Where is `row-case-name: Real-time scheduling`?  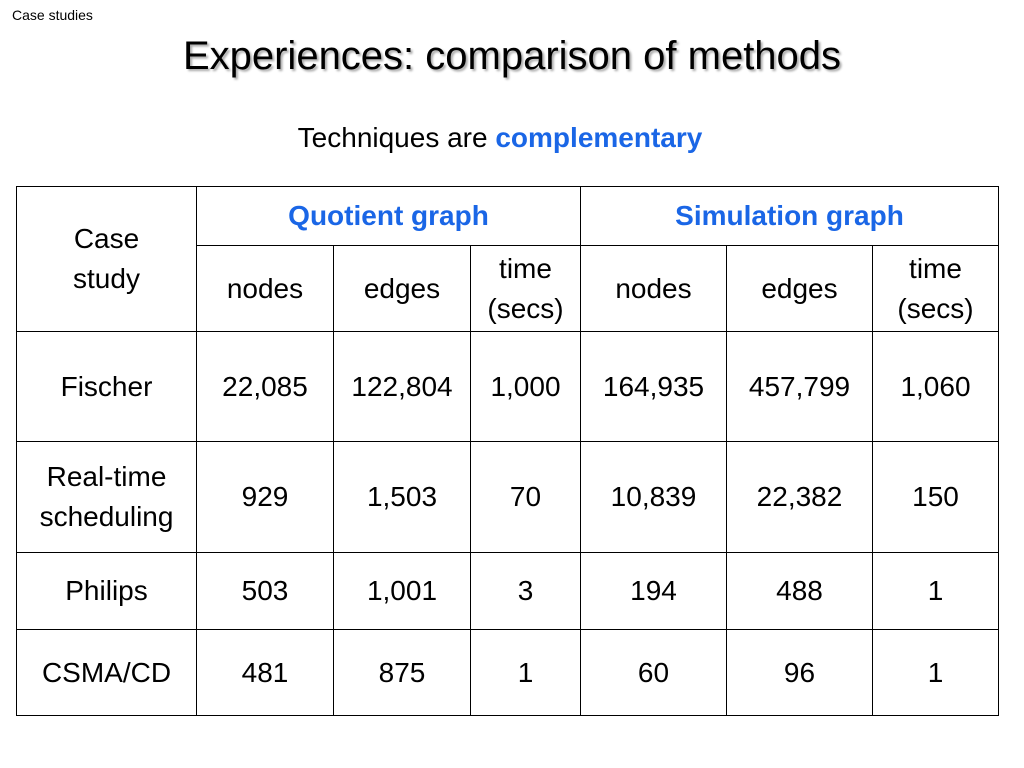
row-case-name: Real-time scheduling is located at coordinates (106, 497).